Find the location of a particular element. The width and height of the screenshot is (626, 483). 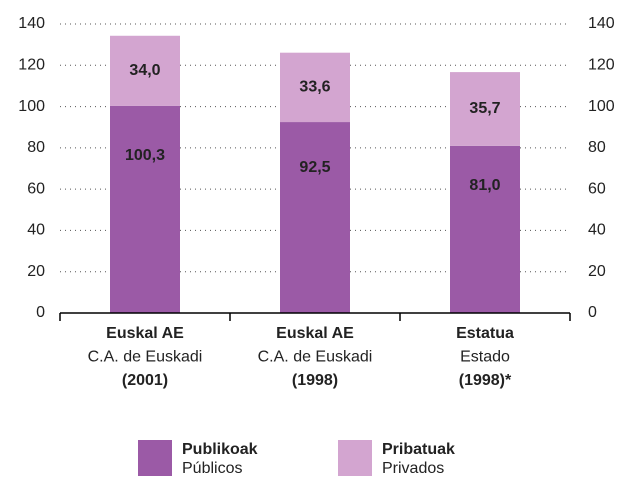

legend-label: Públicos is located at coordinates (212, 468).